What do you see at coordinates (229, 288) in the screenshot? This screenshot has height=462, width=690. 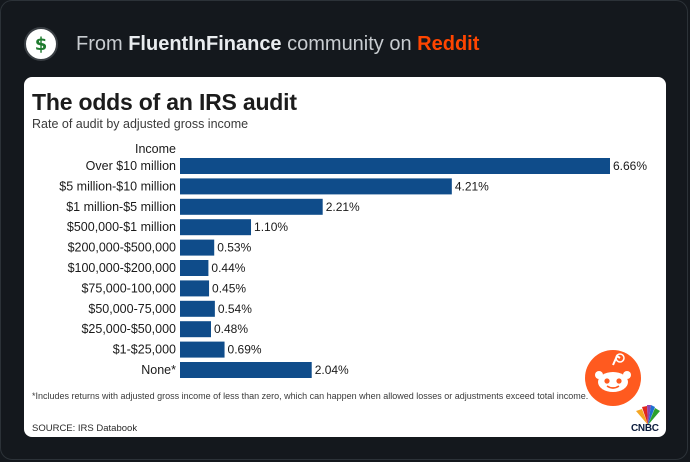 I see `value-label: 0.45%` at bounding box center [229, 288].